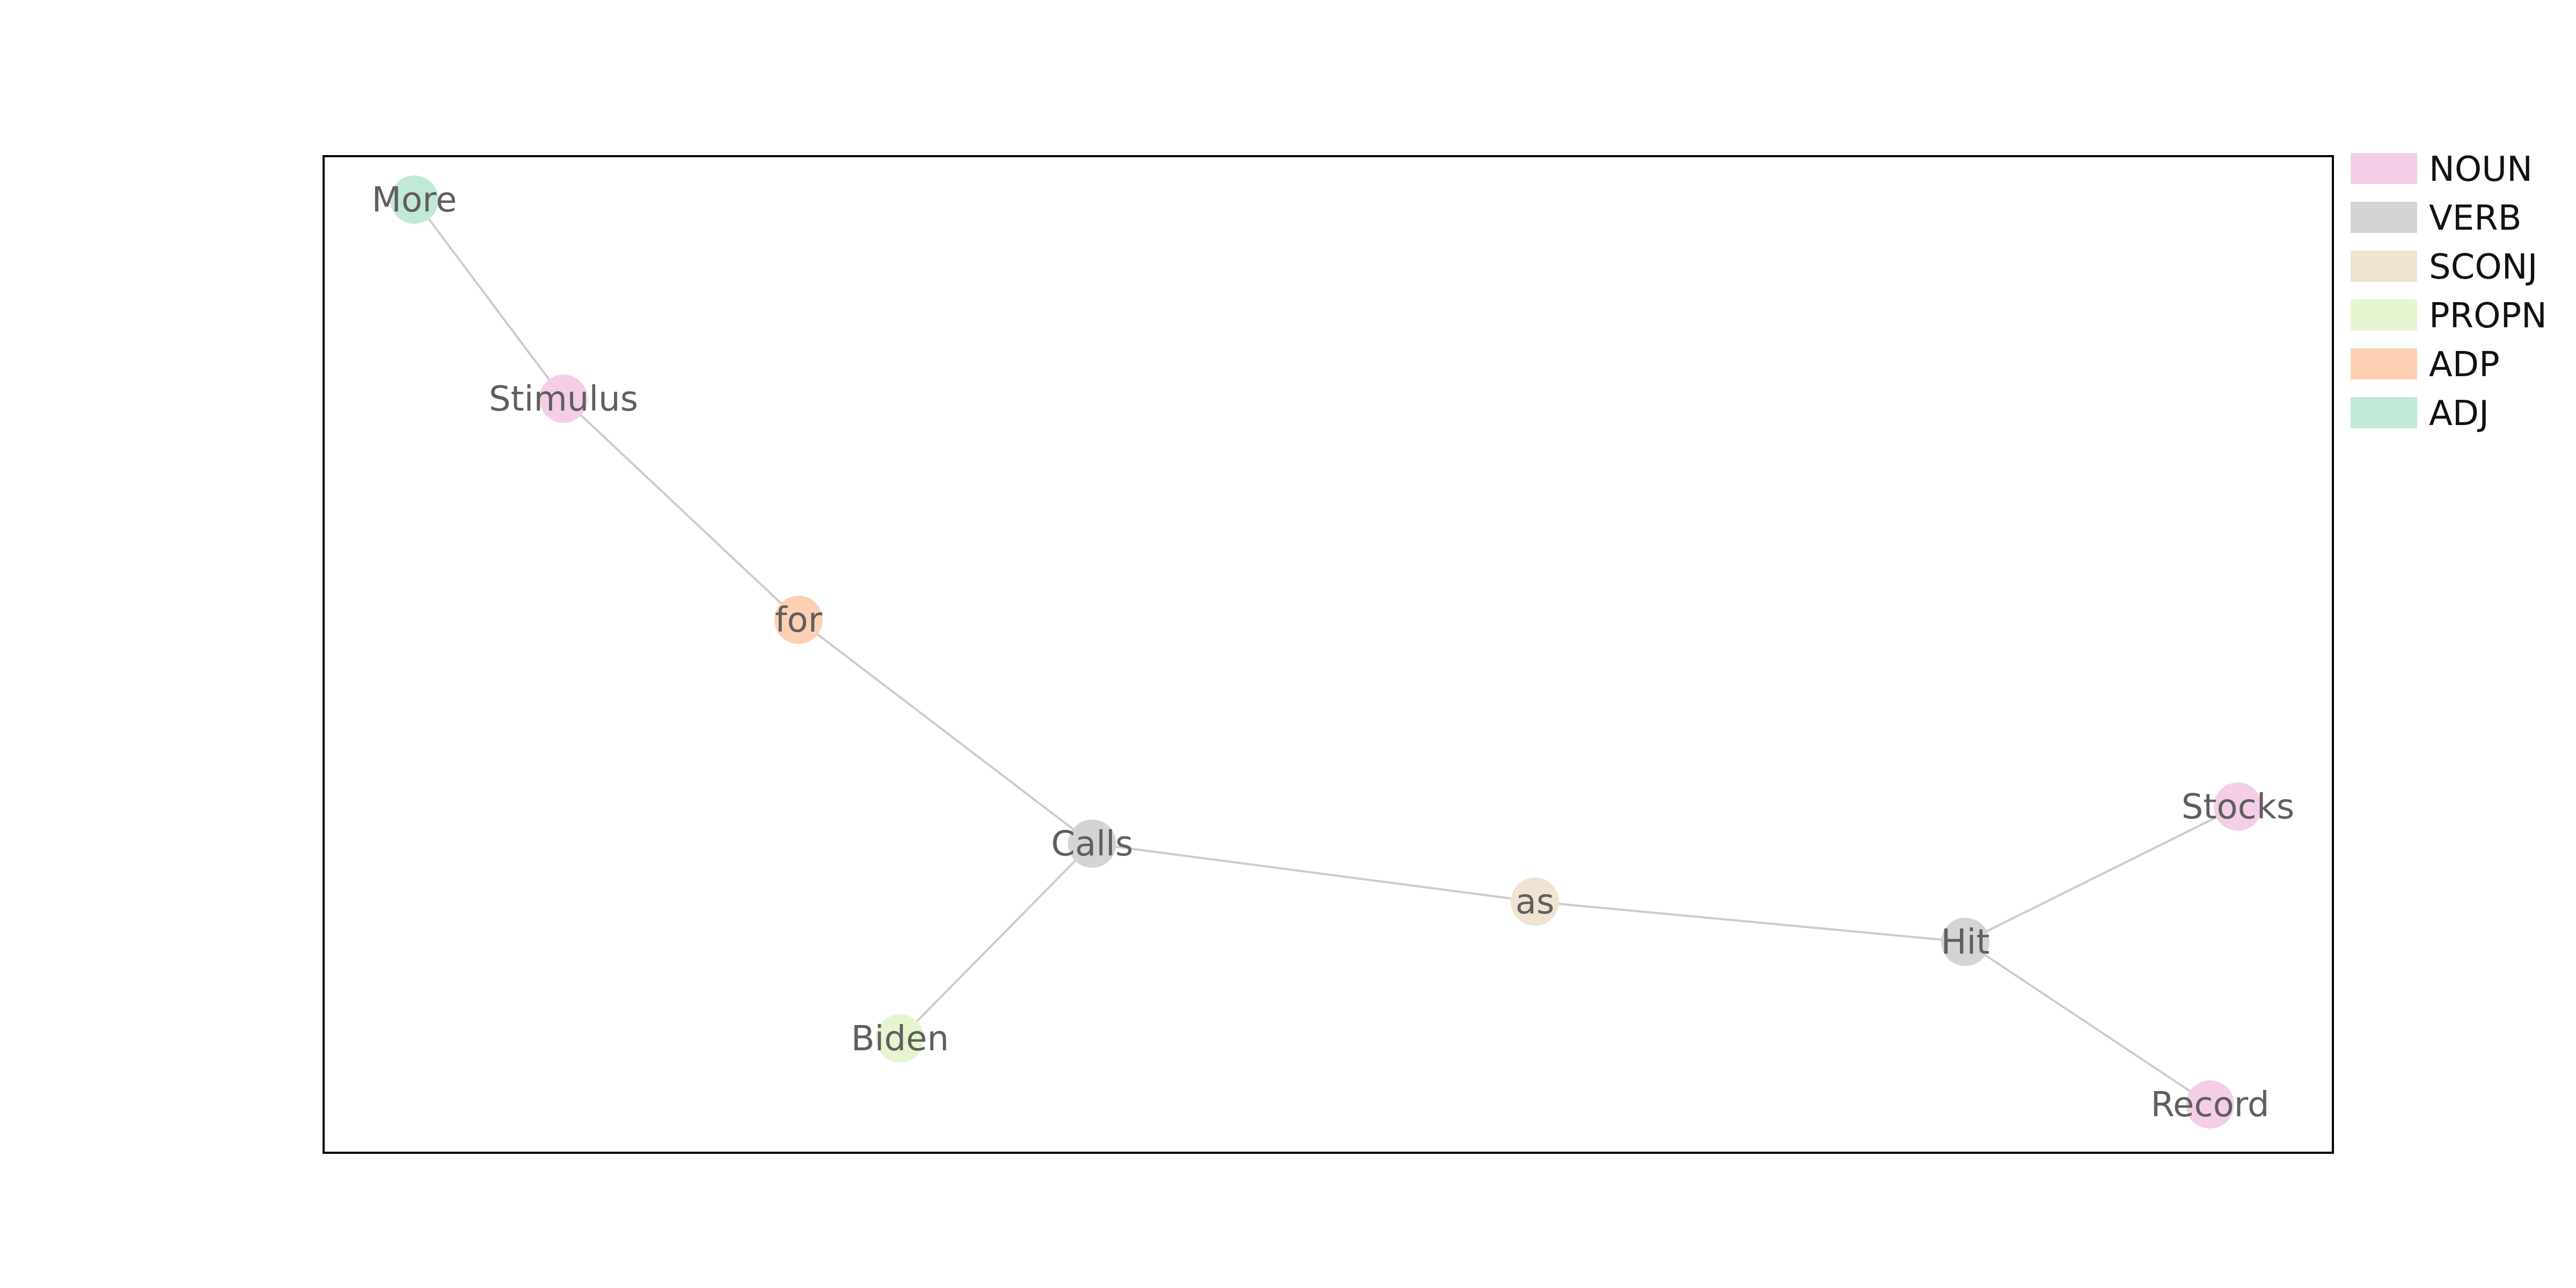 The height and width of the screenshot is (1288, 2576). Describe the element at coordinates (2483, 267) in the screenshot. I see `legend-label-sconj: SCONJ` at that location.